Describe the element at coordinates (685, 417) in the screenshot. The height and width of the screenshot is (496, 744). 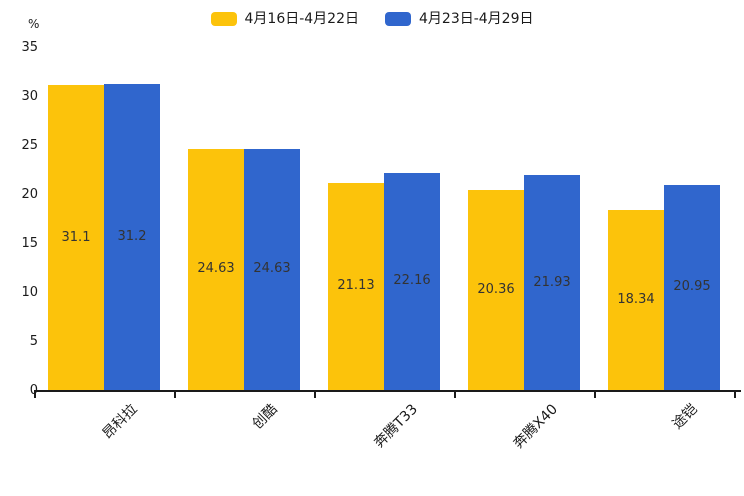
I see `x-category-label-5: 途铠` at that location.